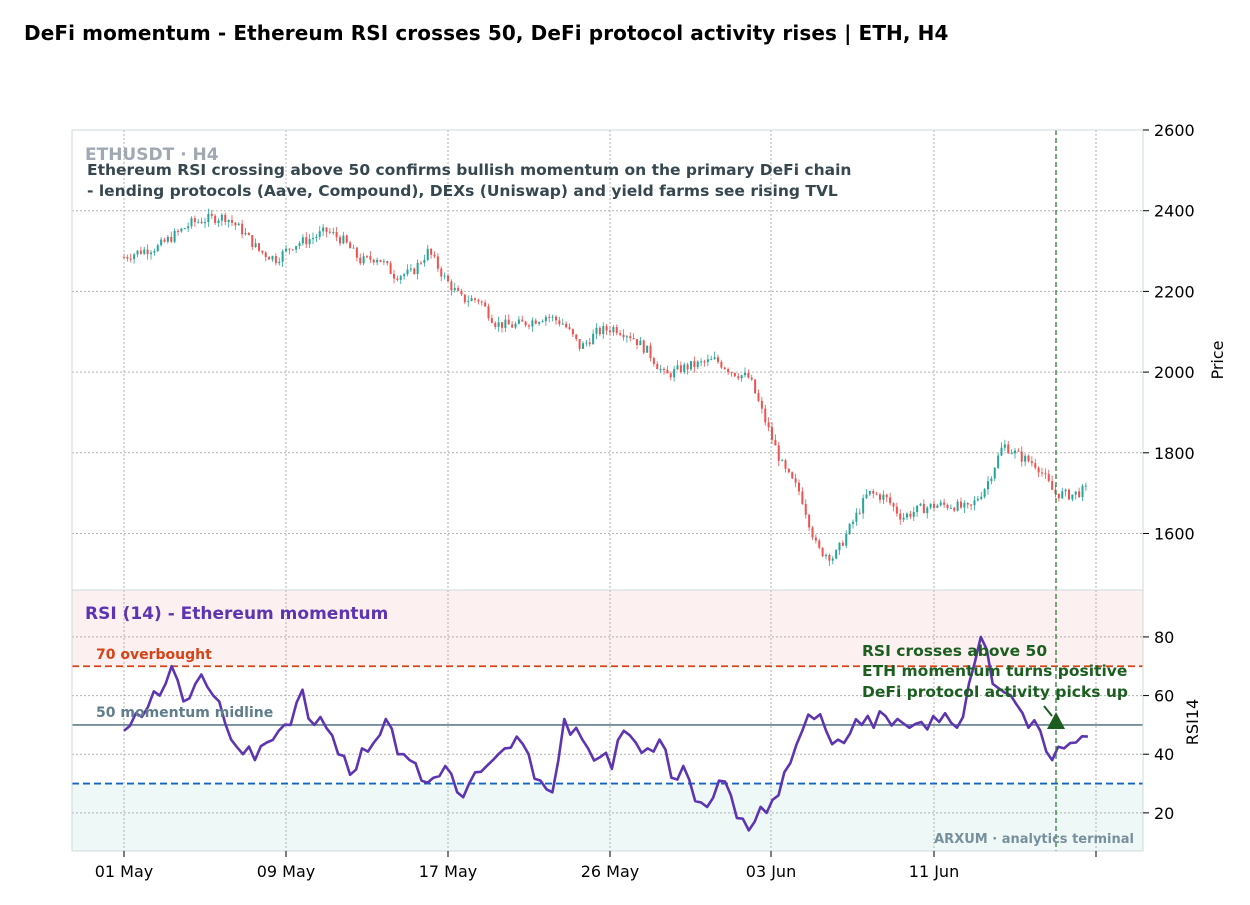 Image resolution: width=1250 pixels, height=905 pixels. What do you see at coordinates (1174, 372) in the screenshot?
I see `price-ytick-label-2: 2000` at bounding box center [1174, 372].